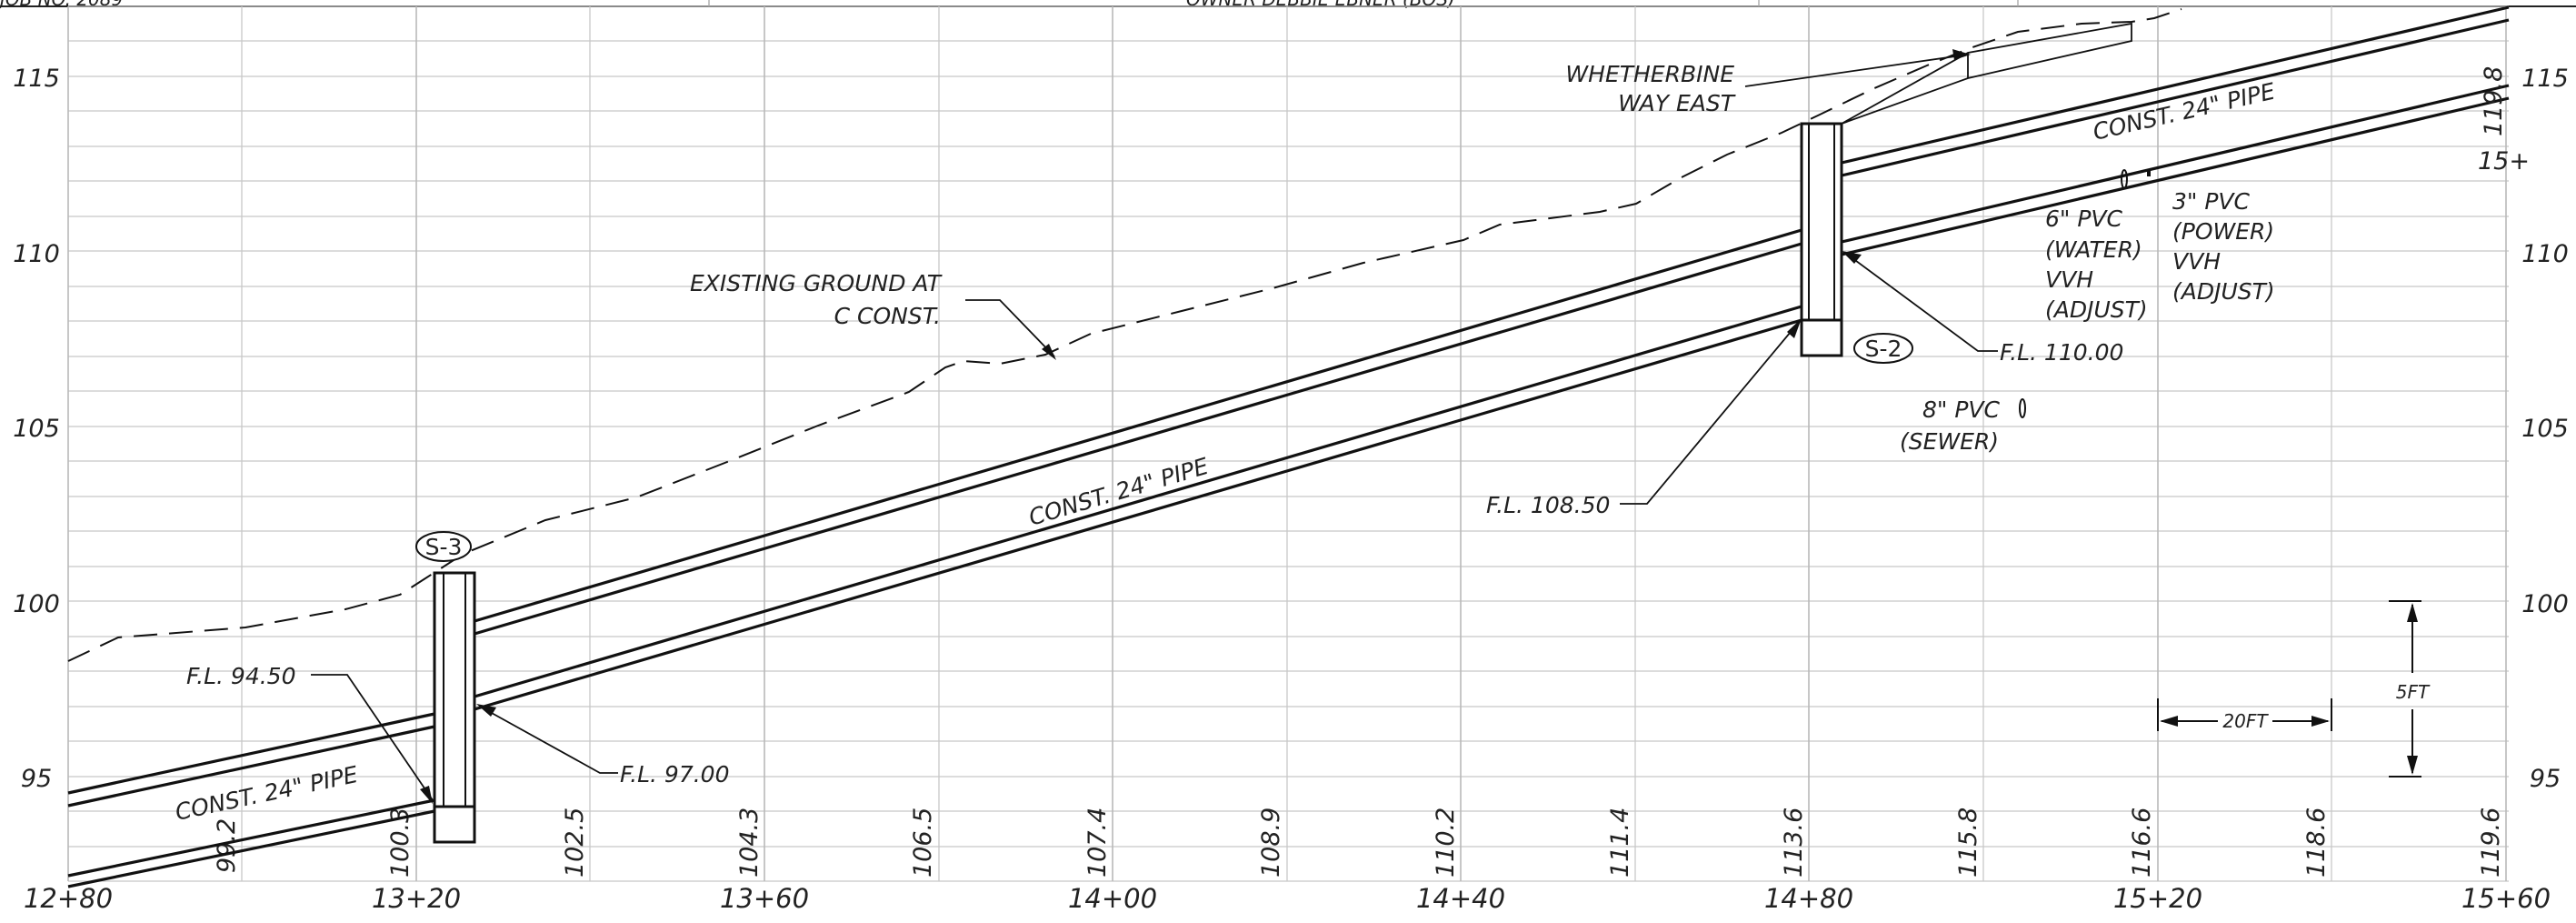  I want to click on ground-elevation-label: 106.5, so click(923, 843).